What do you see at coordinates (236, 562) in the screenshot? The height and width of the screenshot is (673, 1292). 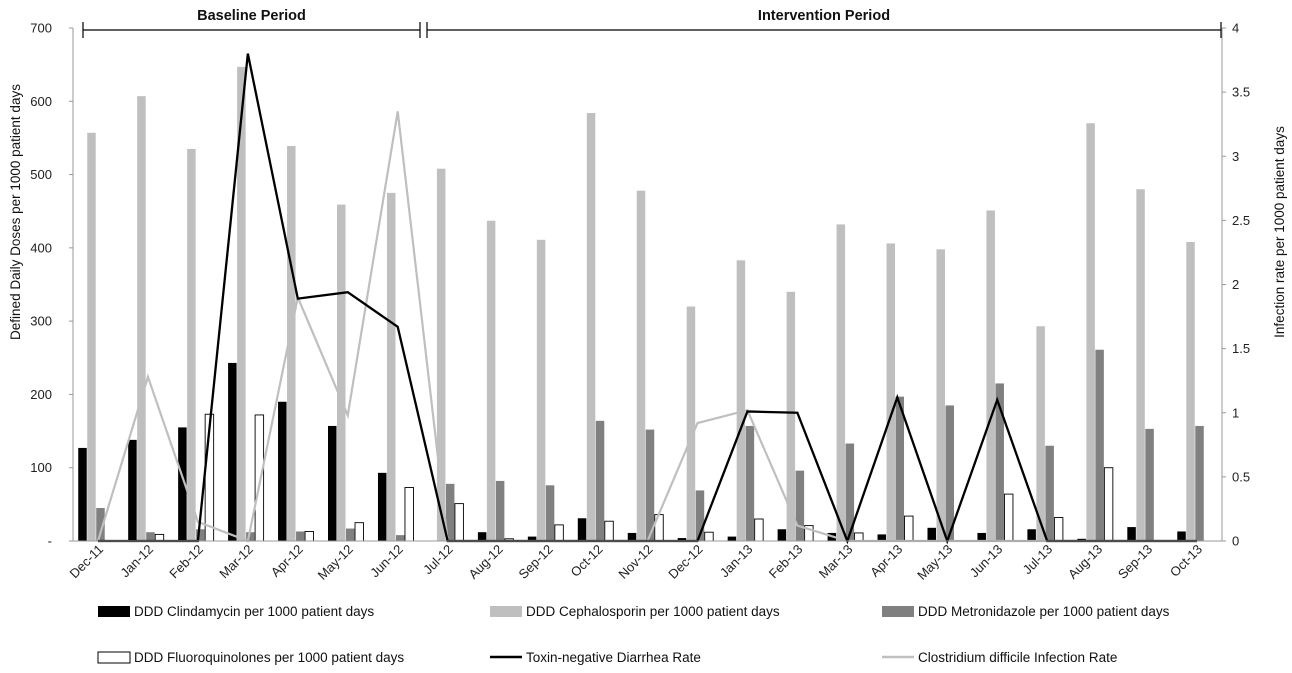 I see `x-tick-label: Mar-12` at bounding box center [236, 562].